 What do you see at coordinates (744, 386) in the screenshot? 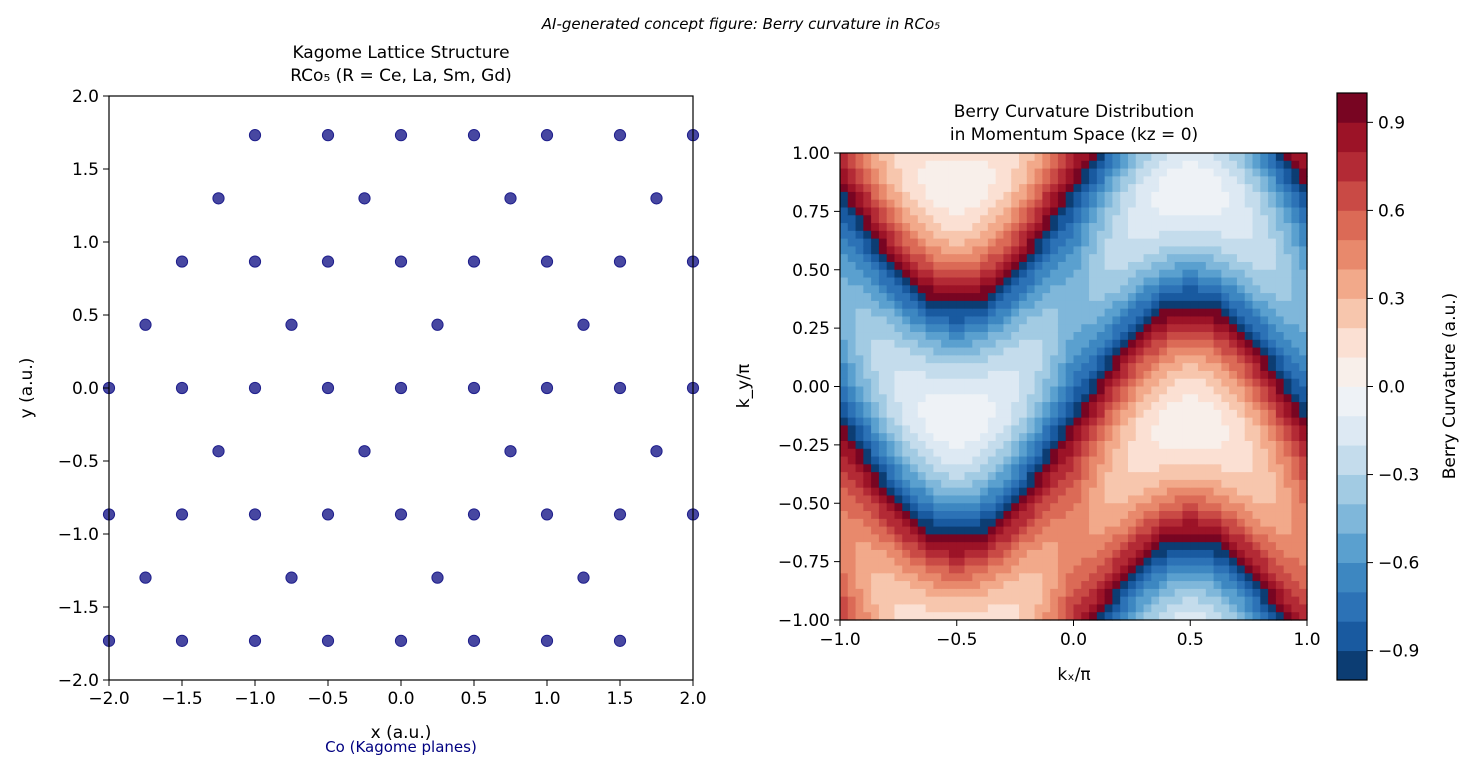
I see `berry-ylabel: k_y/π` at bounding box center [744, 386].